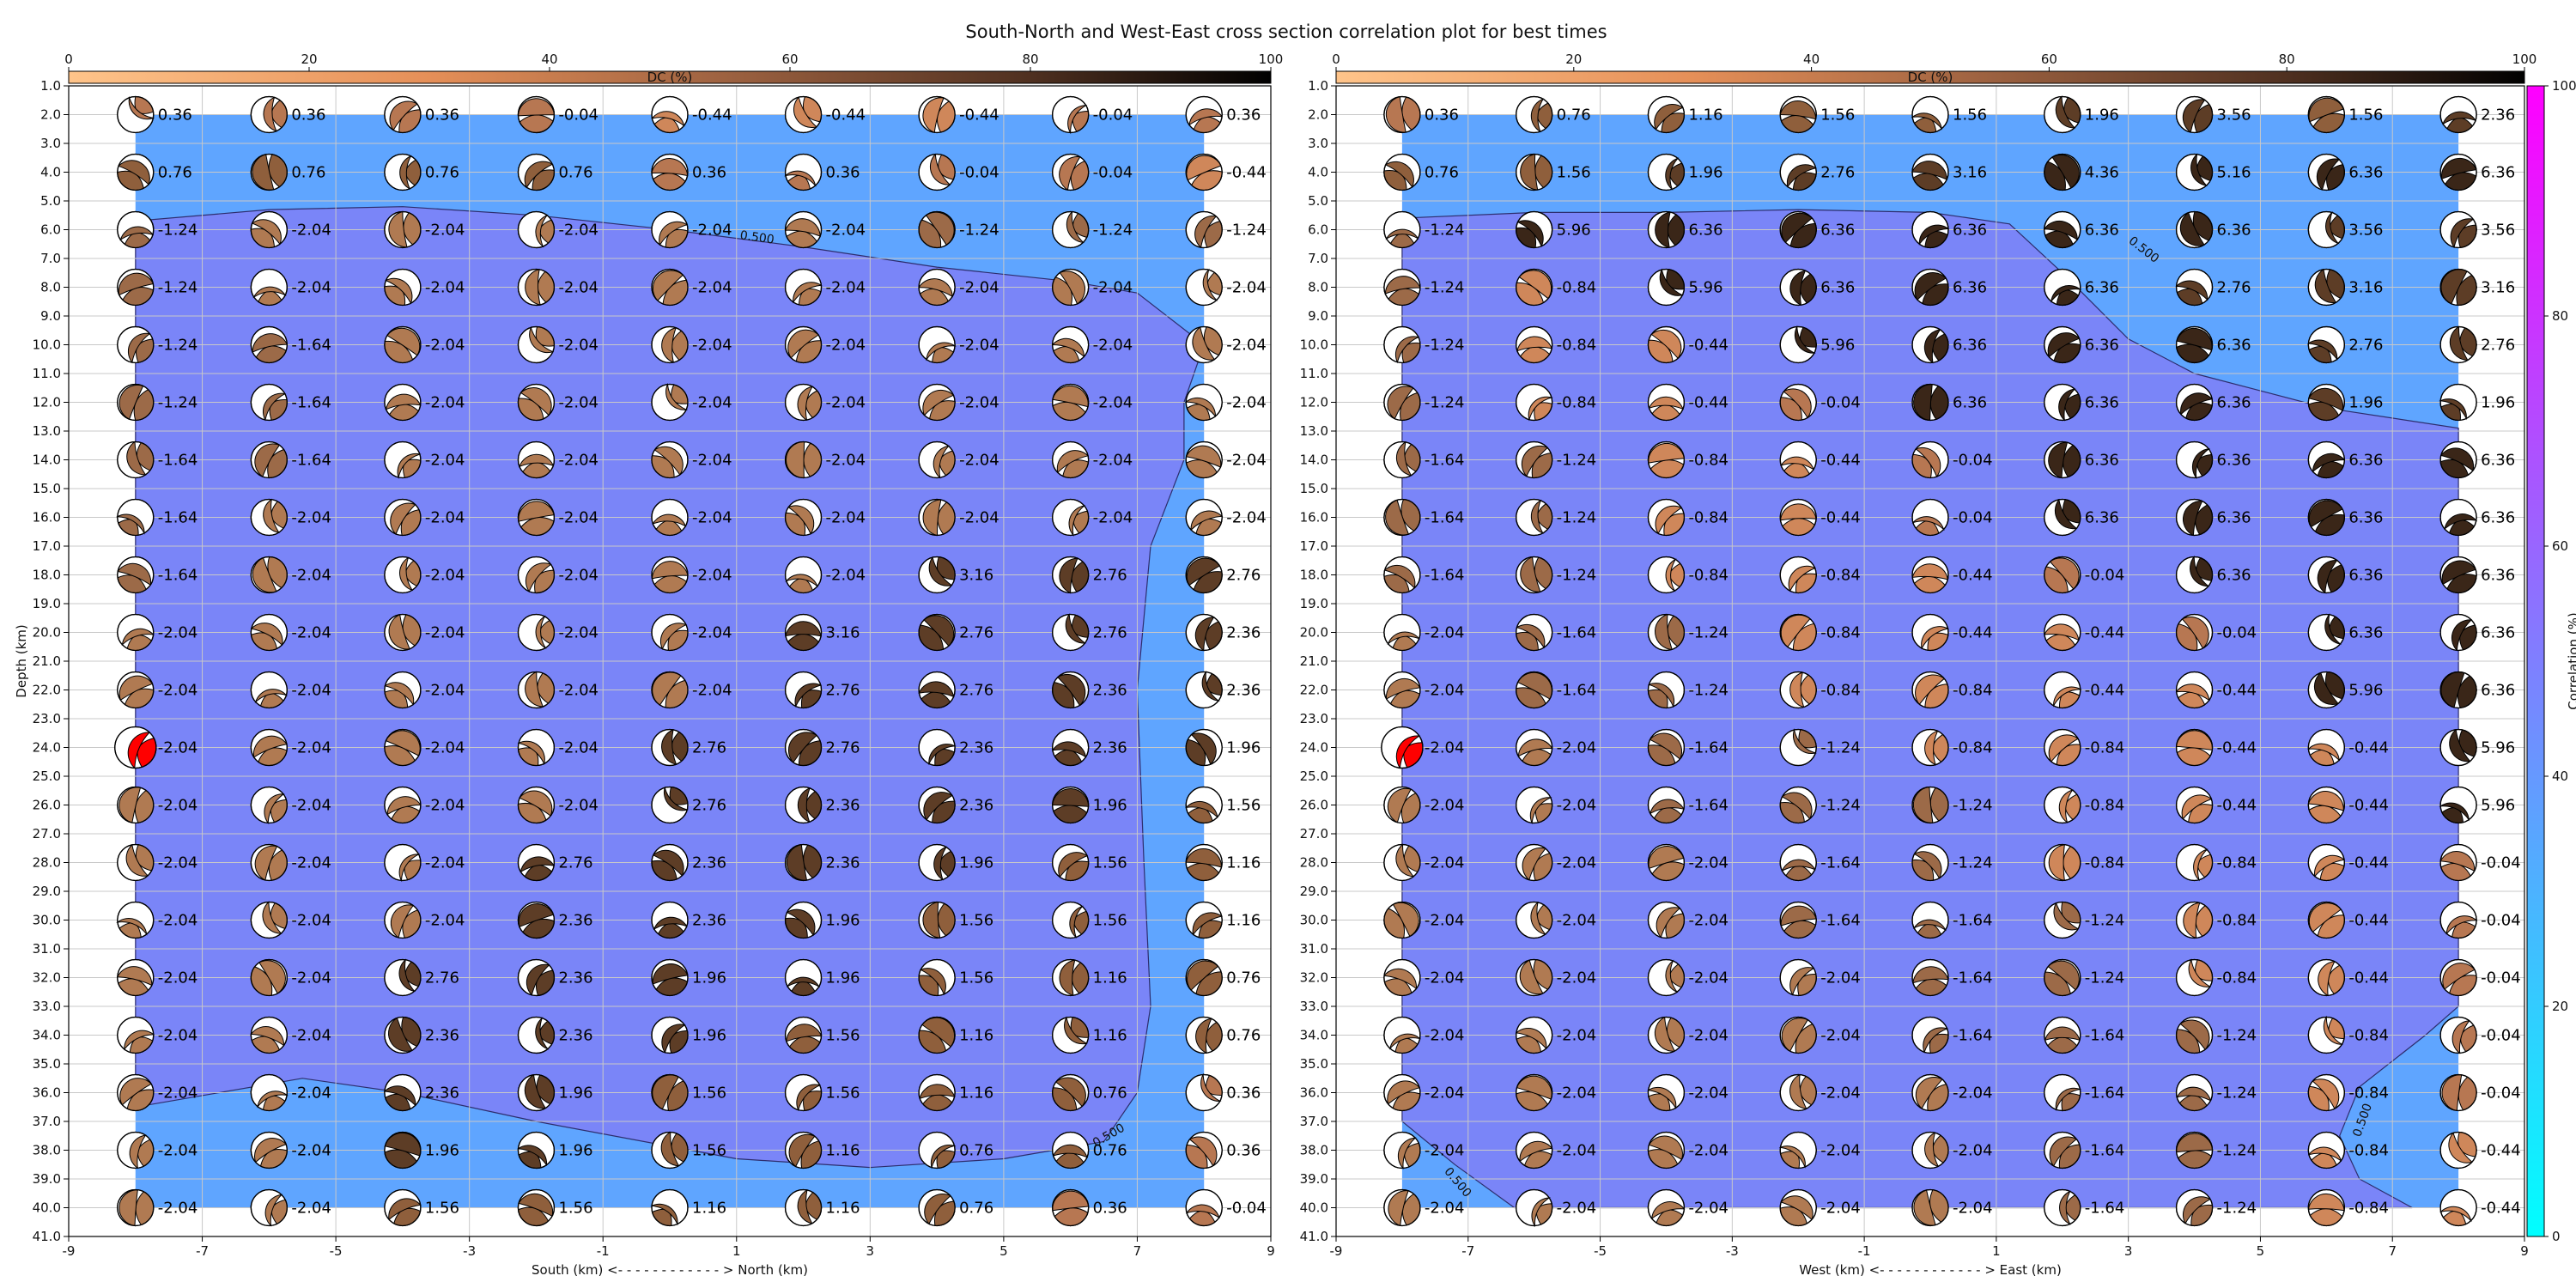  Describe the element at coordinates (1314, 921) in the screenshot. I see `y-tick-label: 30.0` at that location.